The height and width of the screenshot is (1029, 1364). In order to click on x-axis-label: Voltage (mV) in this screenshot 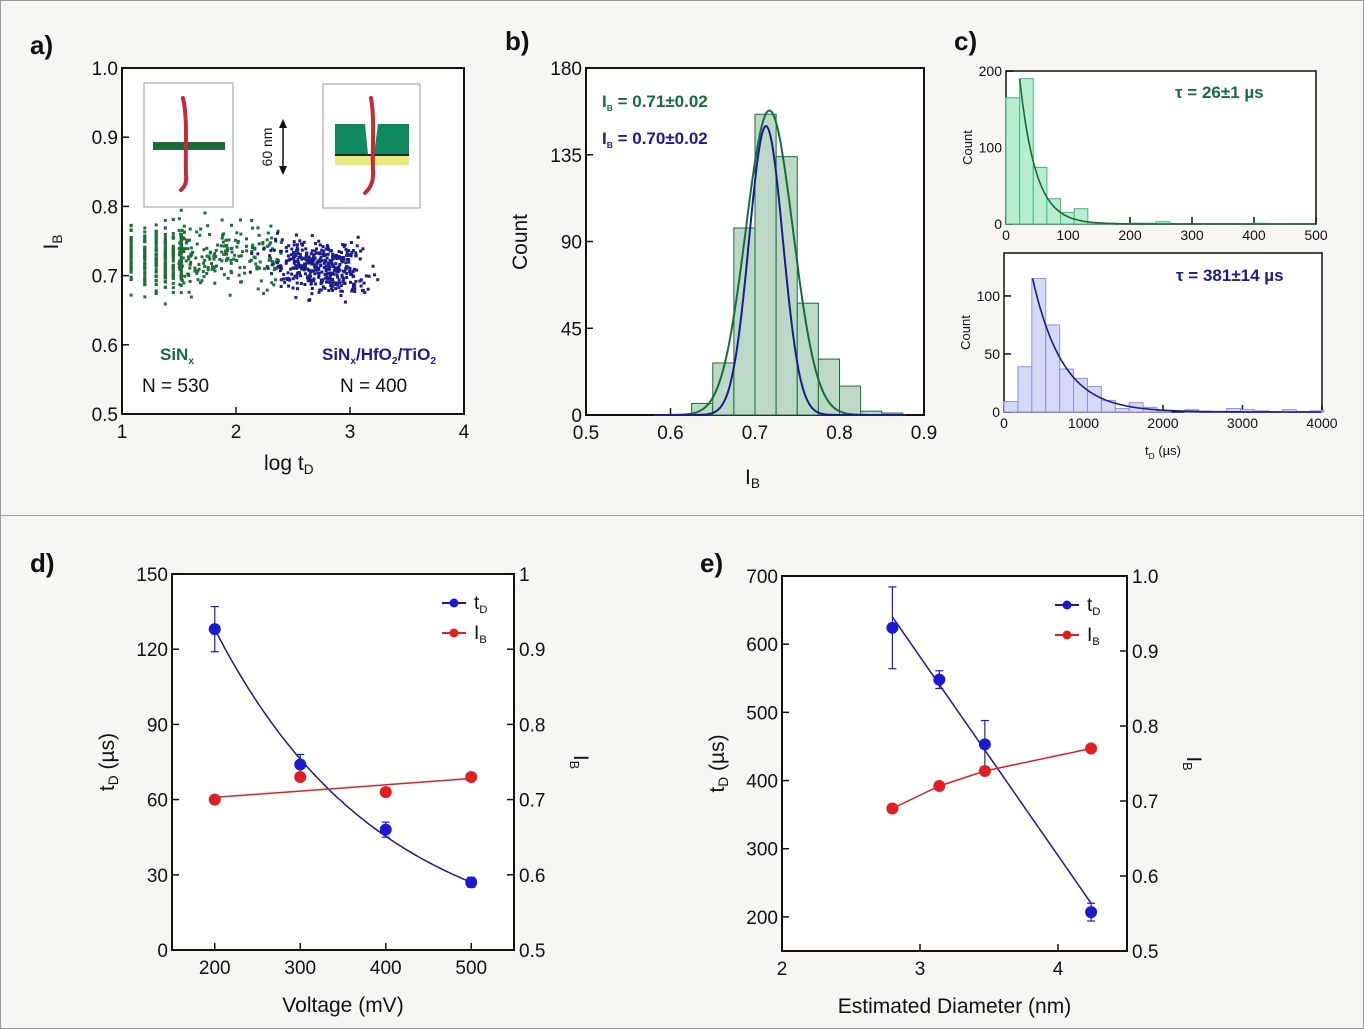, I will do `click(342, 1005)`.